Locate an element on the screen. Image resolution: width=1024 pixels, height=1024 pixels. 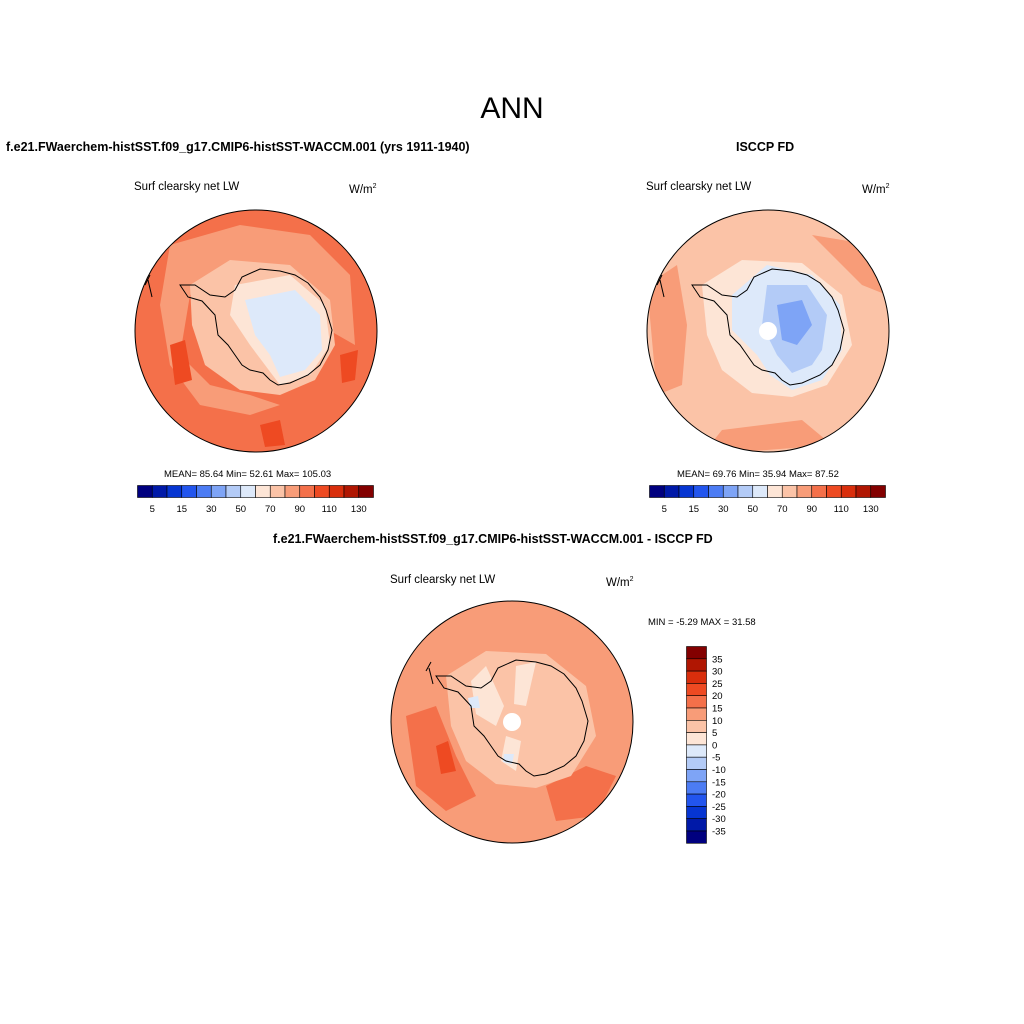
colorbar-tick-label: -15 is located at coordinates (719, 782).